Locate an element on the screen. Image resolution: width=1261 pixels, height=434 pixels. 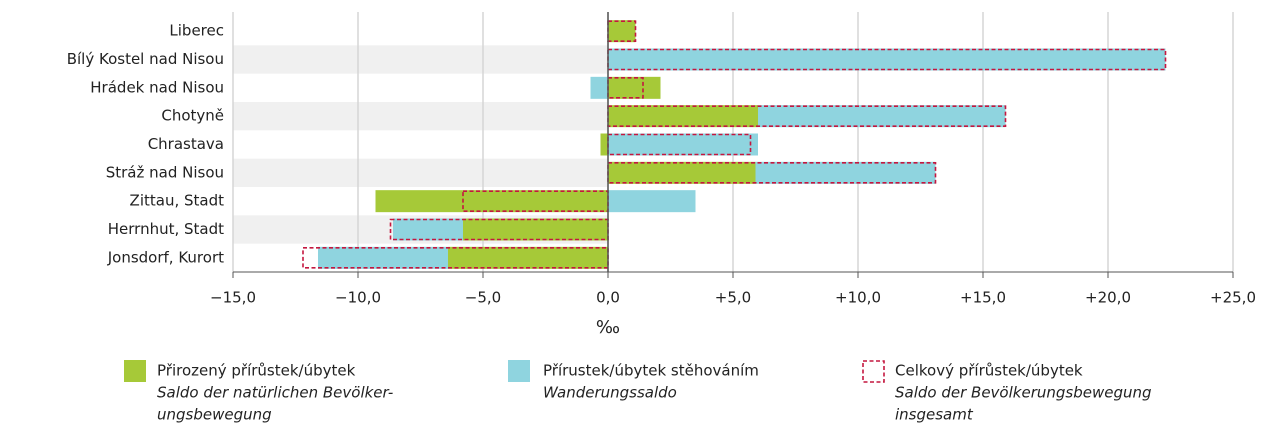
y-tick-label: Liberec is located at coordinates (196, 31).